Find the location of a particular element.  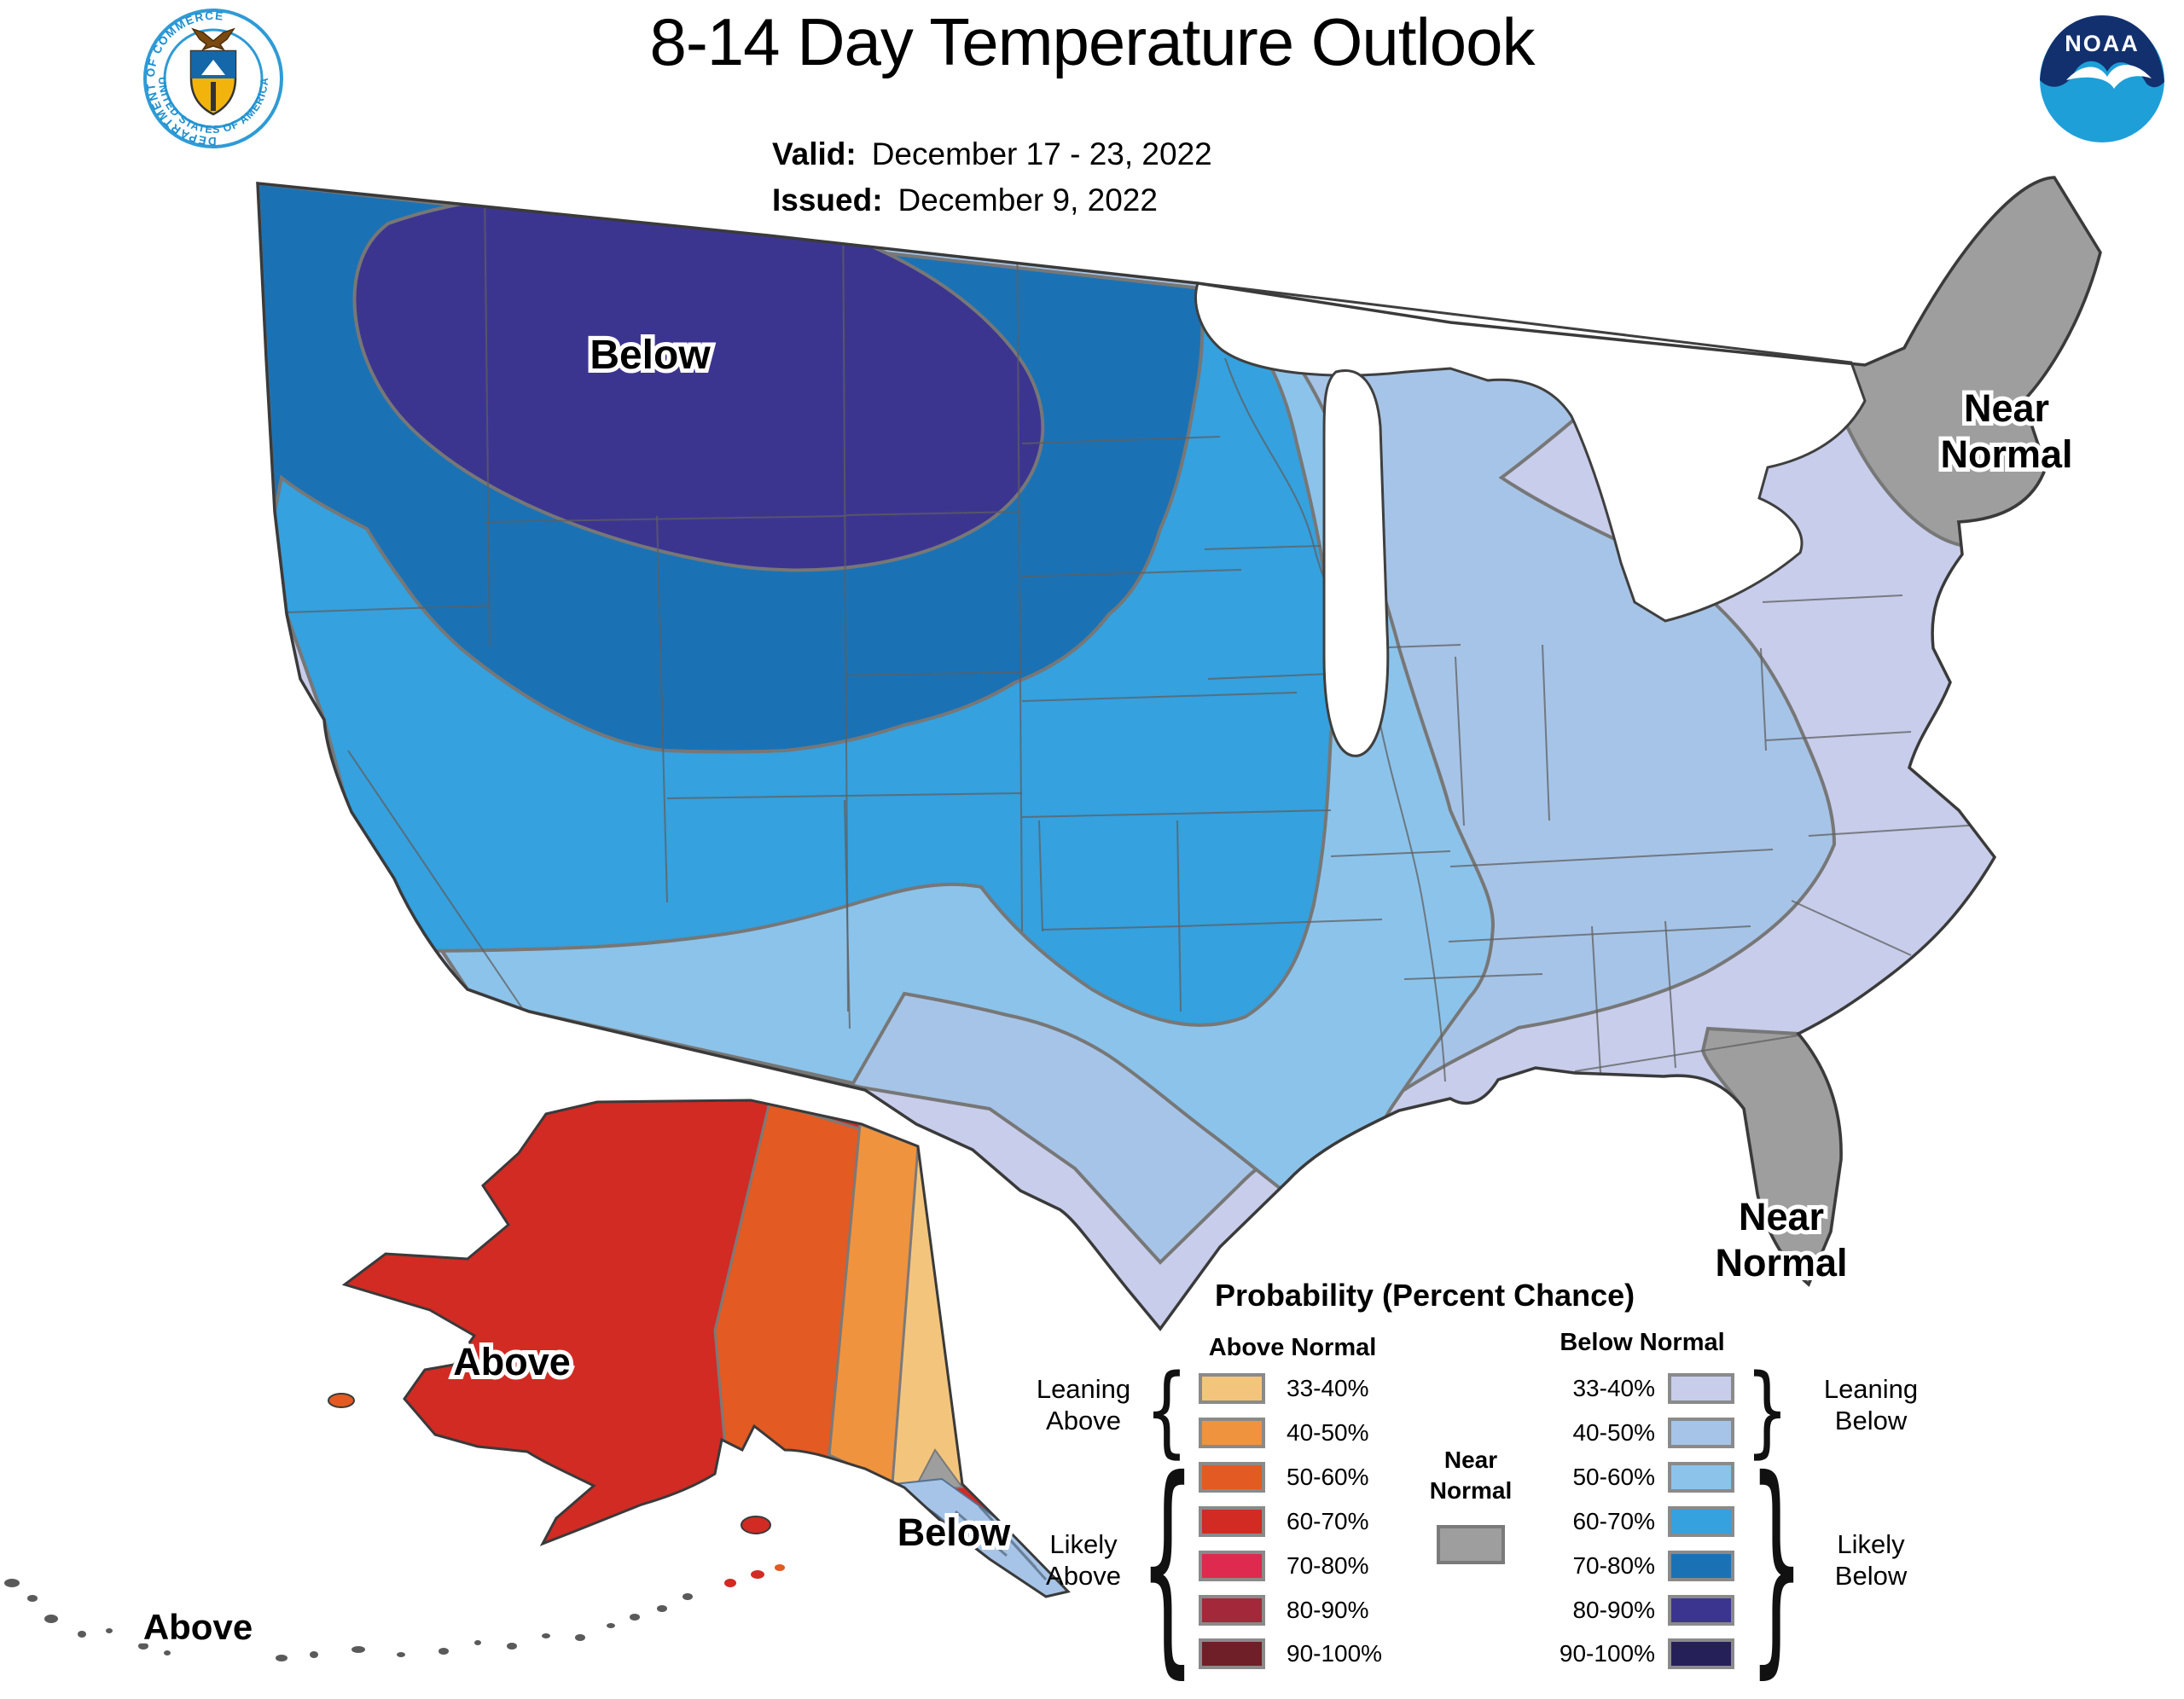

legend-near-normal-label: Near Normal is located at coordinates (1471, 1475).